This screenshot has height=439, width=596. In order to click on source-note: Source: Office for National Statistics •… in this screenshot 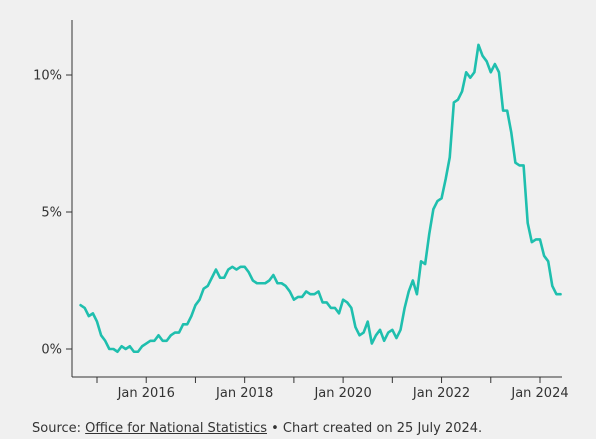, I will do `click(257, 428)`.